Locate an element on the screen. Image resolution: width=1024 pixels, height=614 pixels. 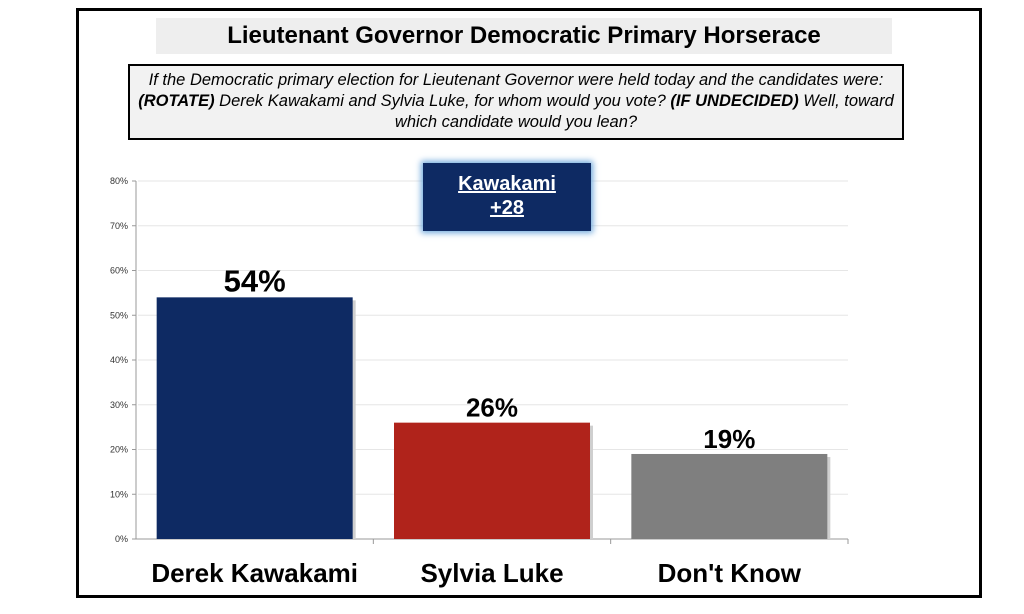
y-tick-label: 20% is located at coordinates (119, 450).